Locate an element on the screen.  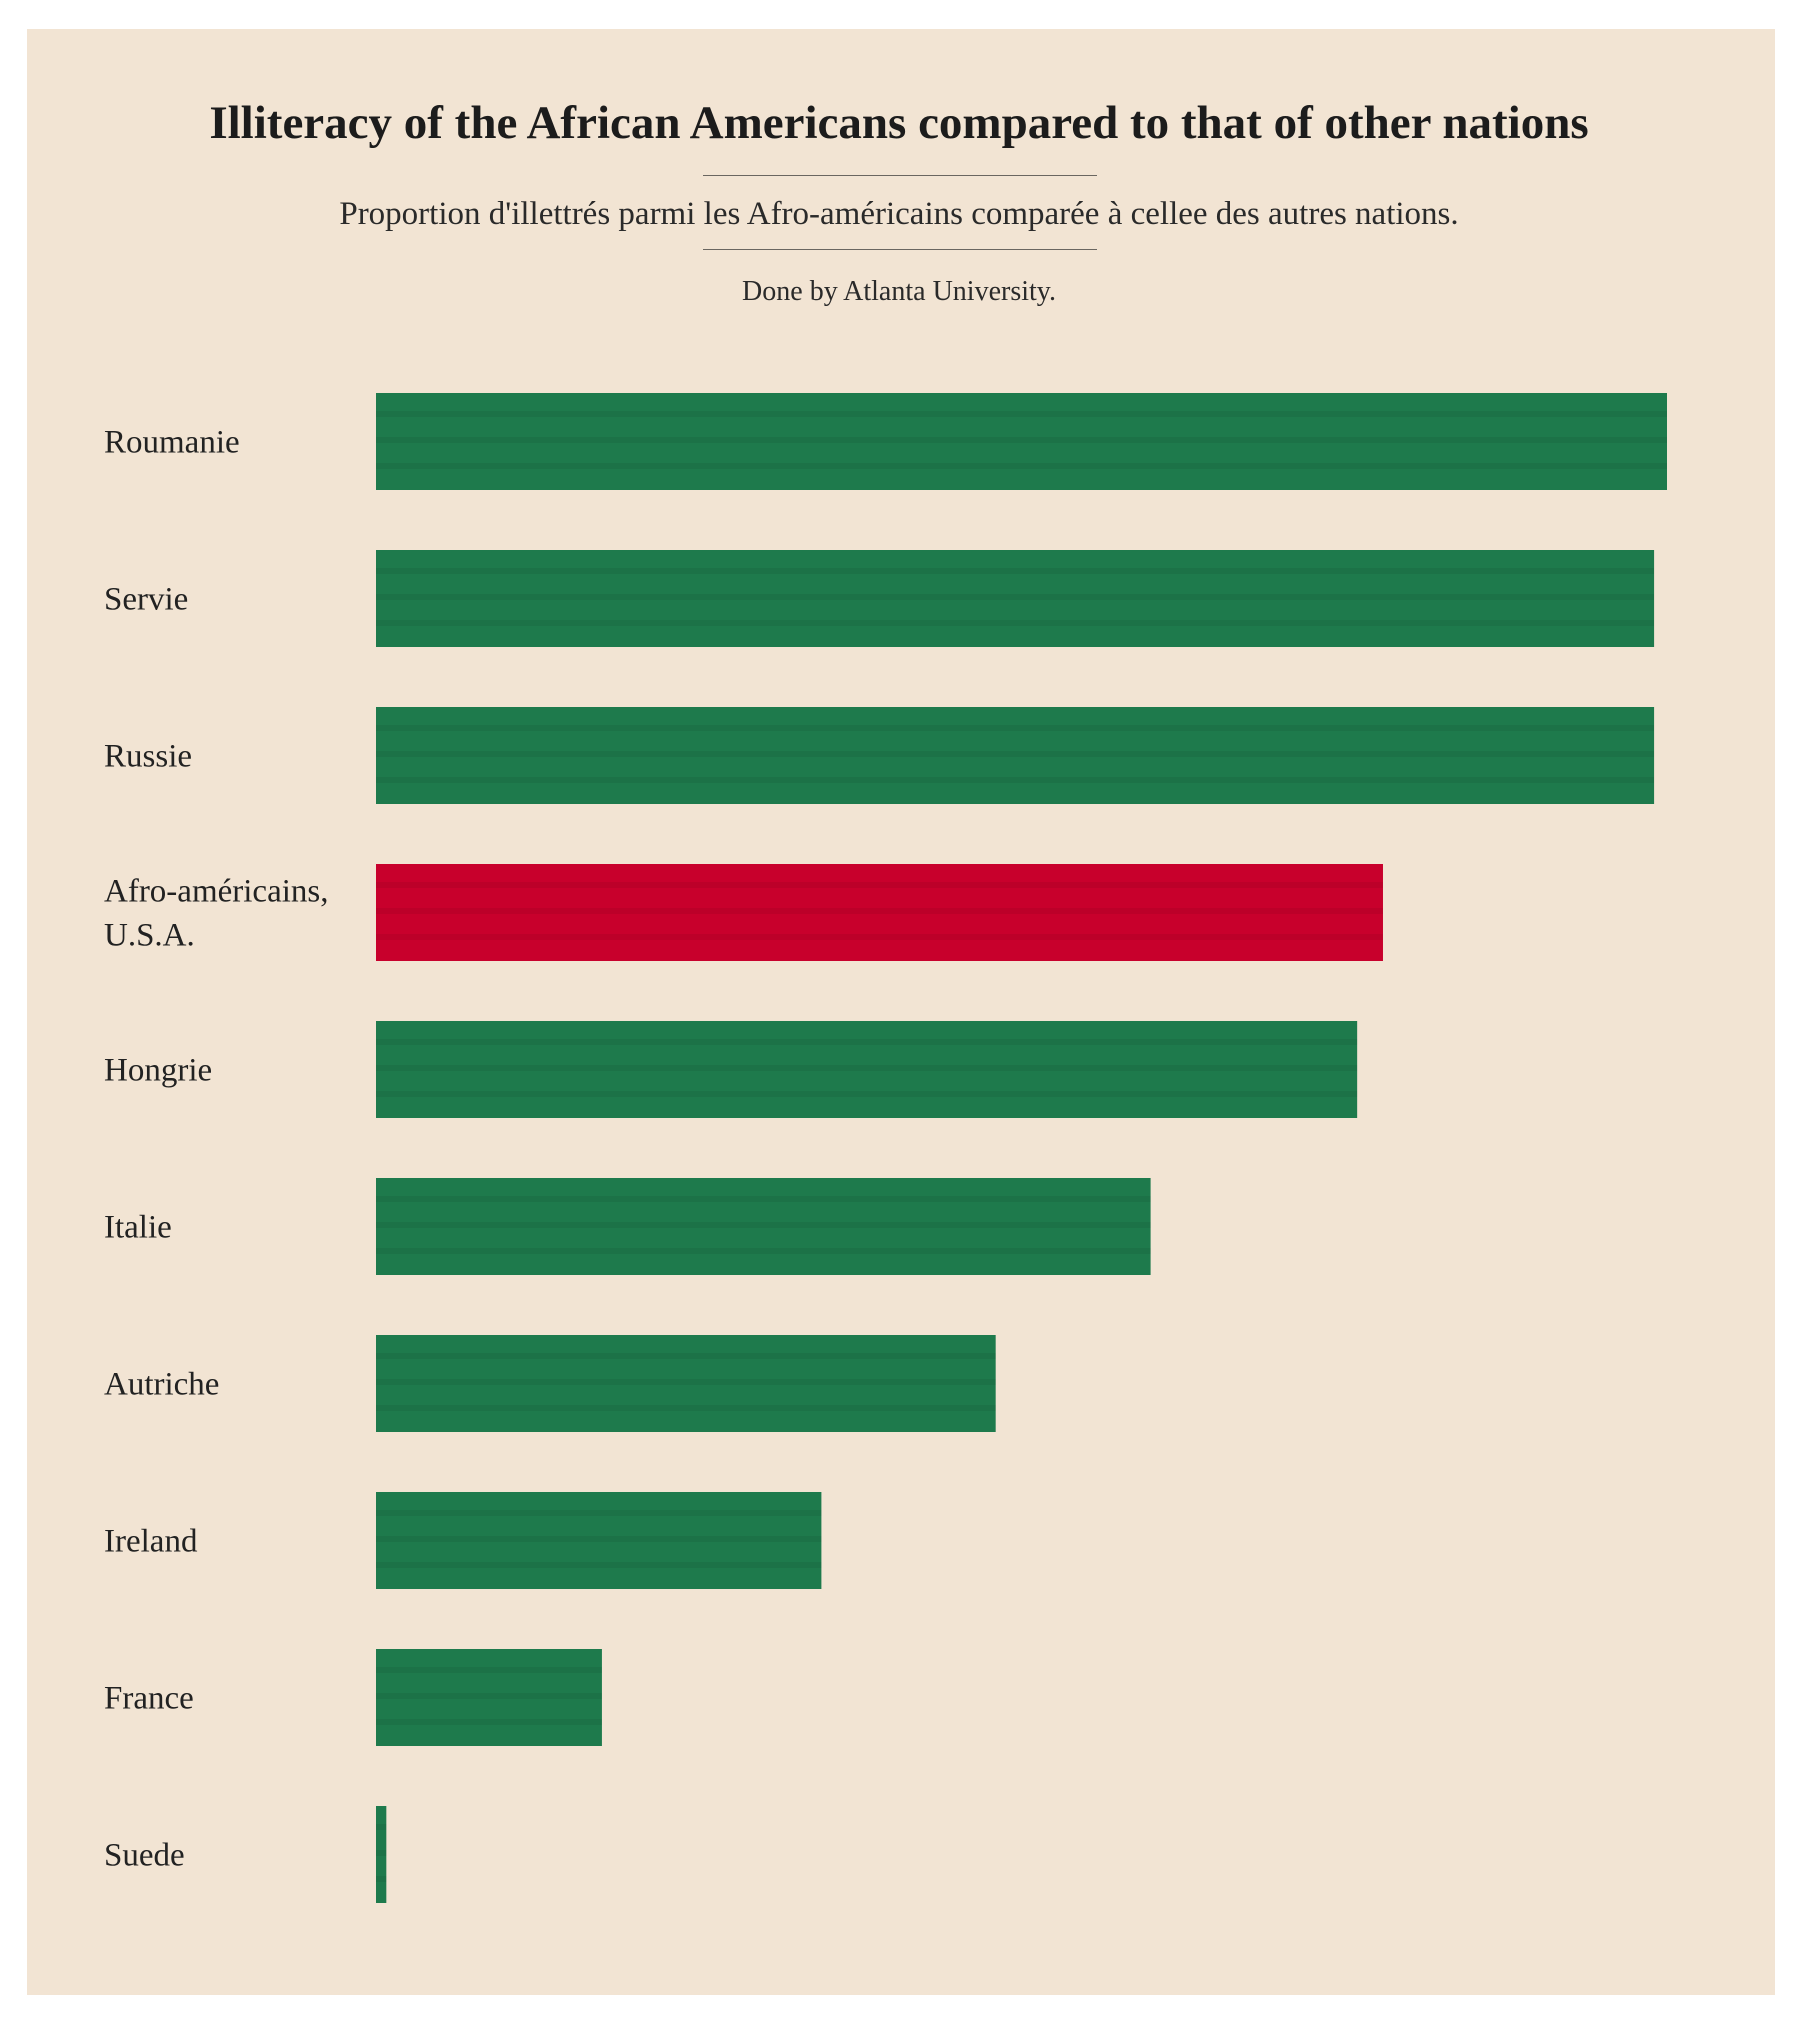
category-label-line: Autriche is located at coordinates (161, 1385).